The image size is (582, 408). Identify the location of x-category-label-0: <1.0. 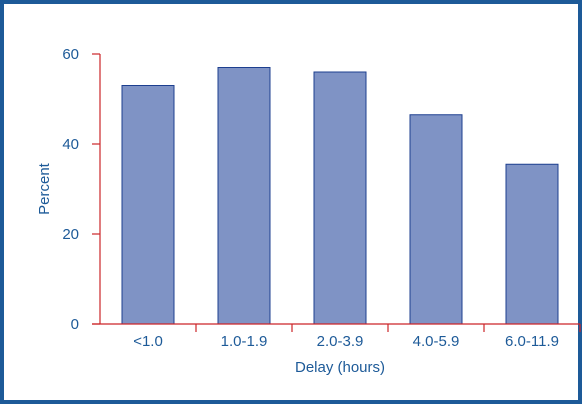
(148, 341).